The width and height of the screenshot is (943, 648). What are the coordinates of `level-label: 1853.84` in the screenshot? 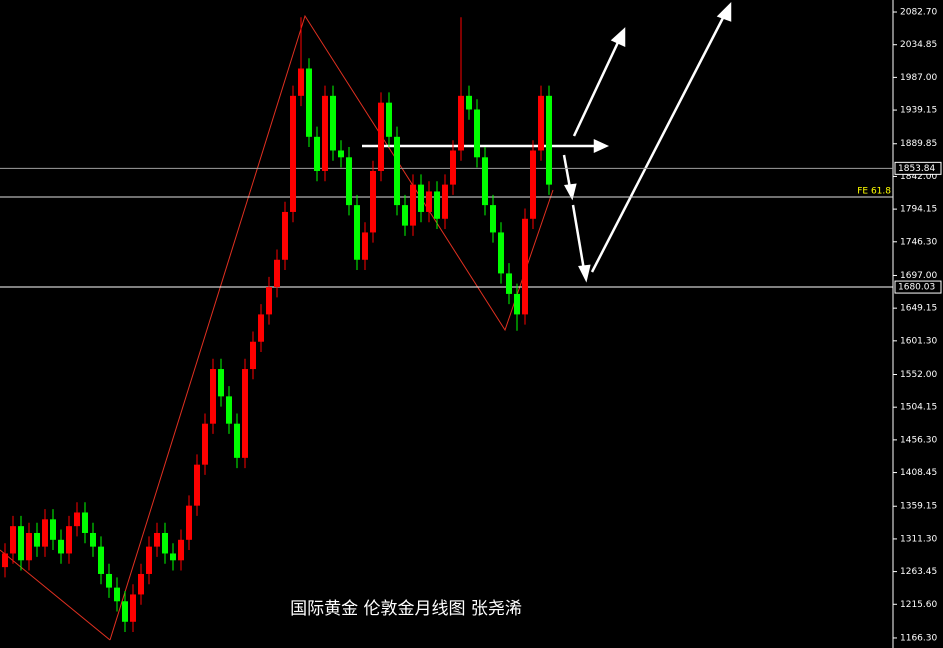 It's located at (916, 169).